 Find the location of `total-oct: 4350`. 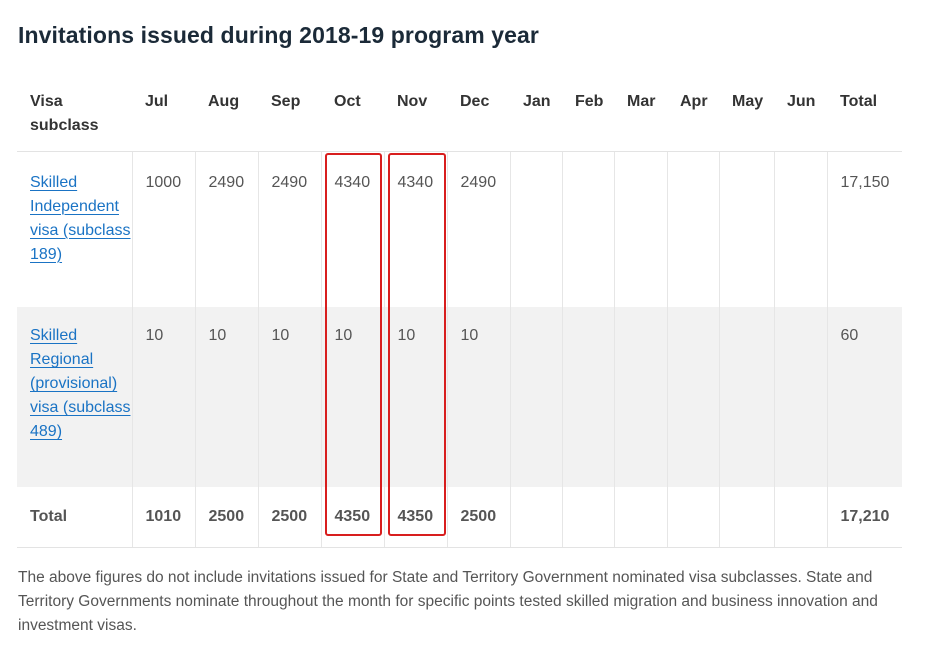

total-oct: 4350 is located at coordinates (352, 517).